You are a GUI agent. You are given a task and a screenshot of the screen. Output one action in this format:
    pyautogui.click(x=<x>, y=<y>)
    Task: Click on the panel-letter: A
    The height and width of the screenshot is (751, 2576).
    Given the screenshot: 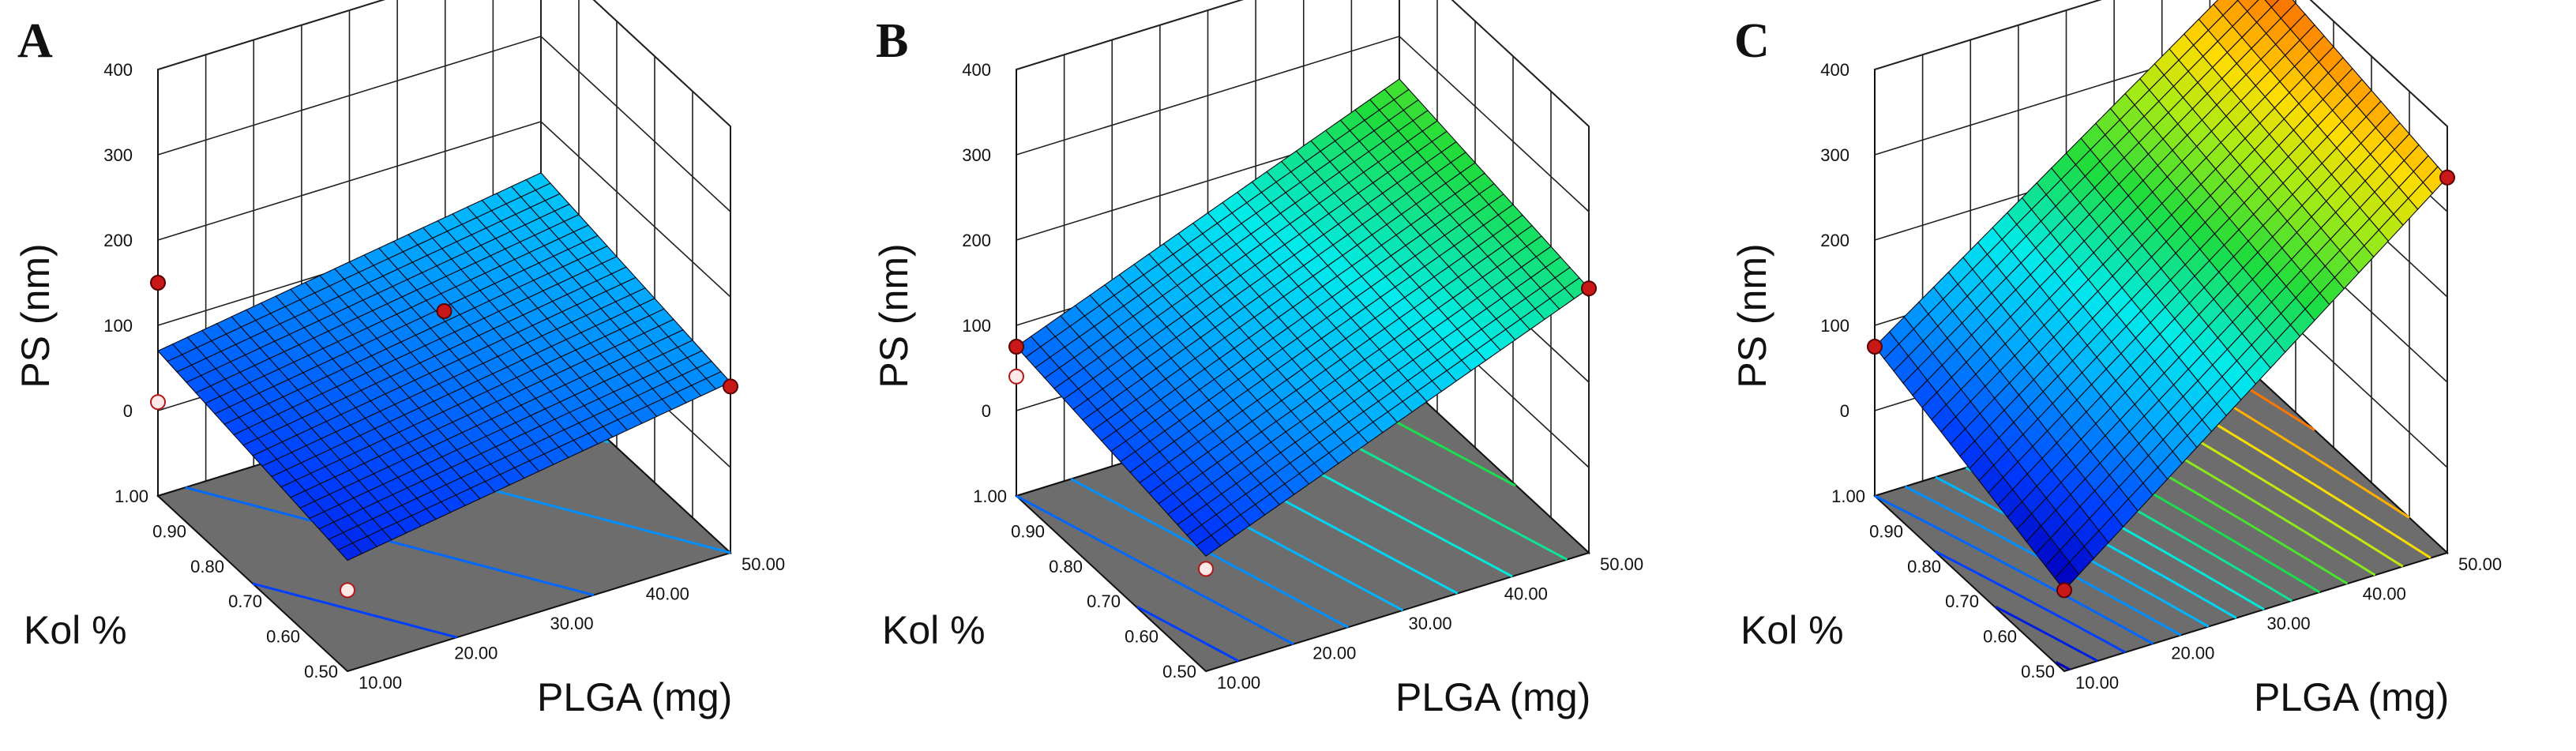 What is the action you would take?
    pyautogui.click(x=35, y=41)
    